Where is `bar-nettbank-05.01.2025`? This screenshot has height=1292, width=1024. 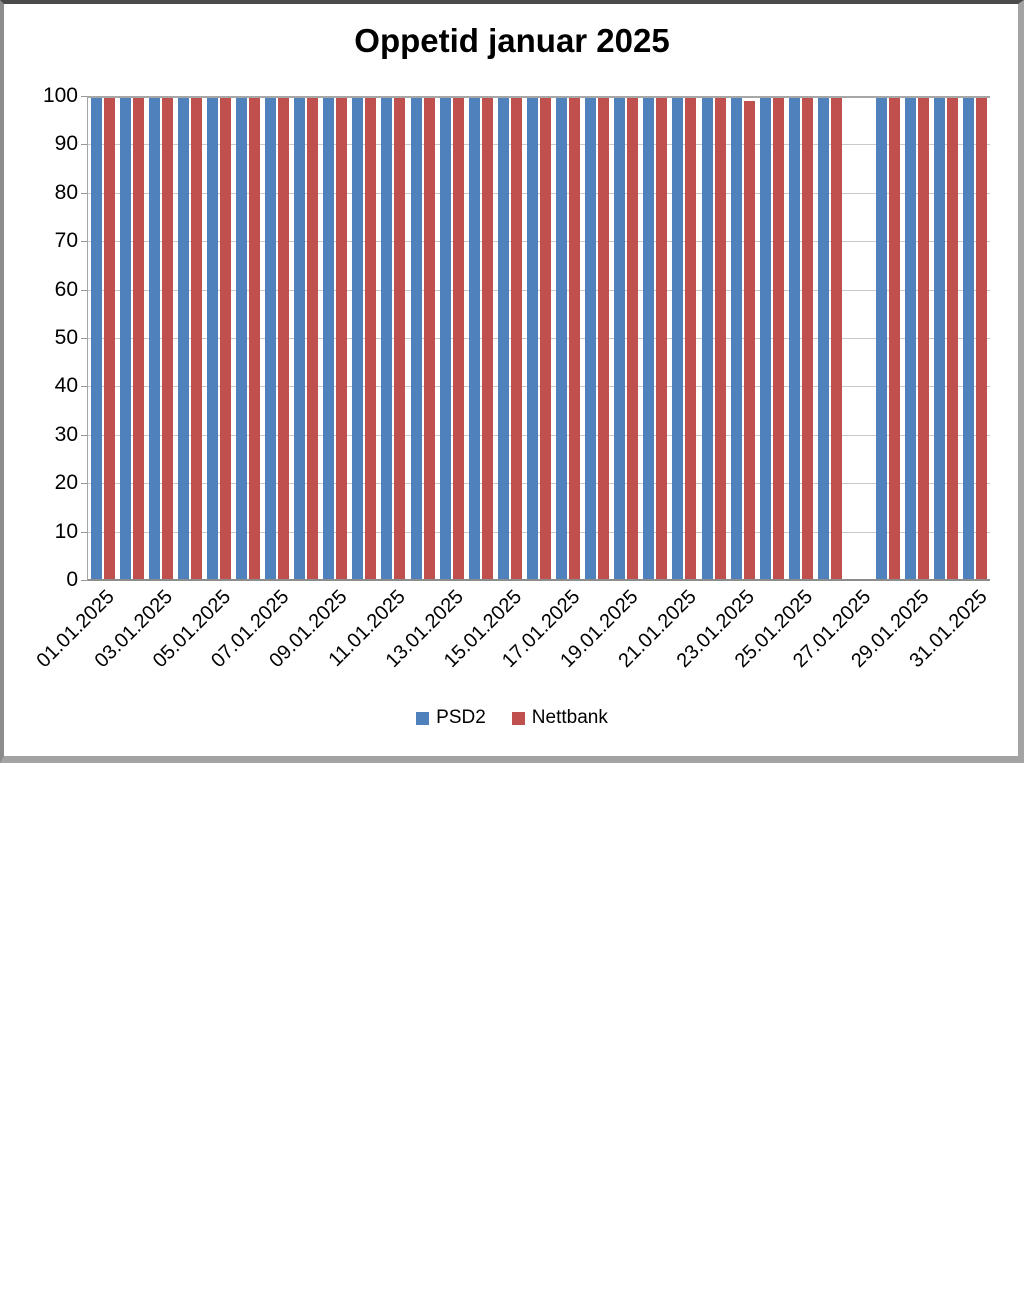 bar-nettbank-05.01.2025 is located at coordinates (225, 338).